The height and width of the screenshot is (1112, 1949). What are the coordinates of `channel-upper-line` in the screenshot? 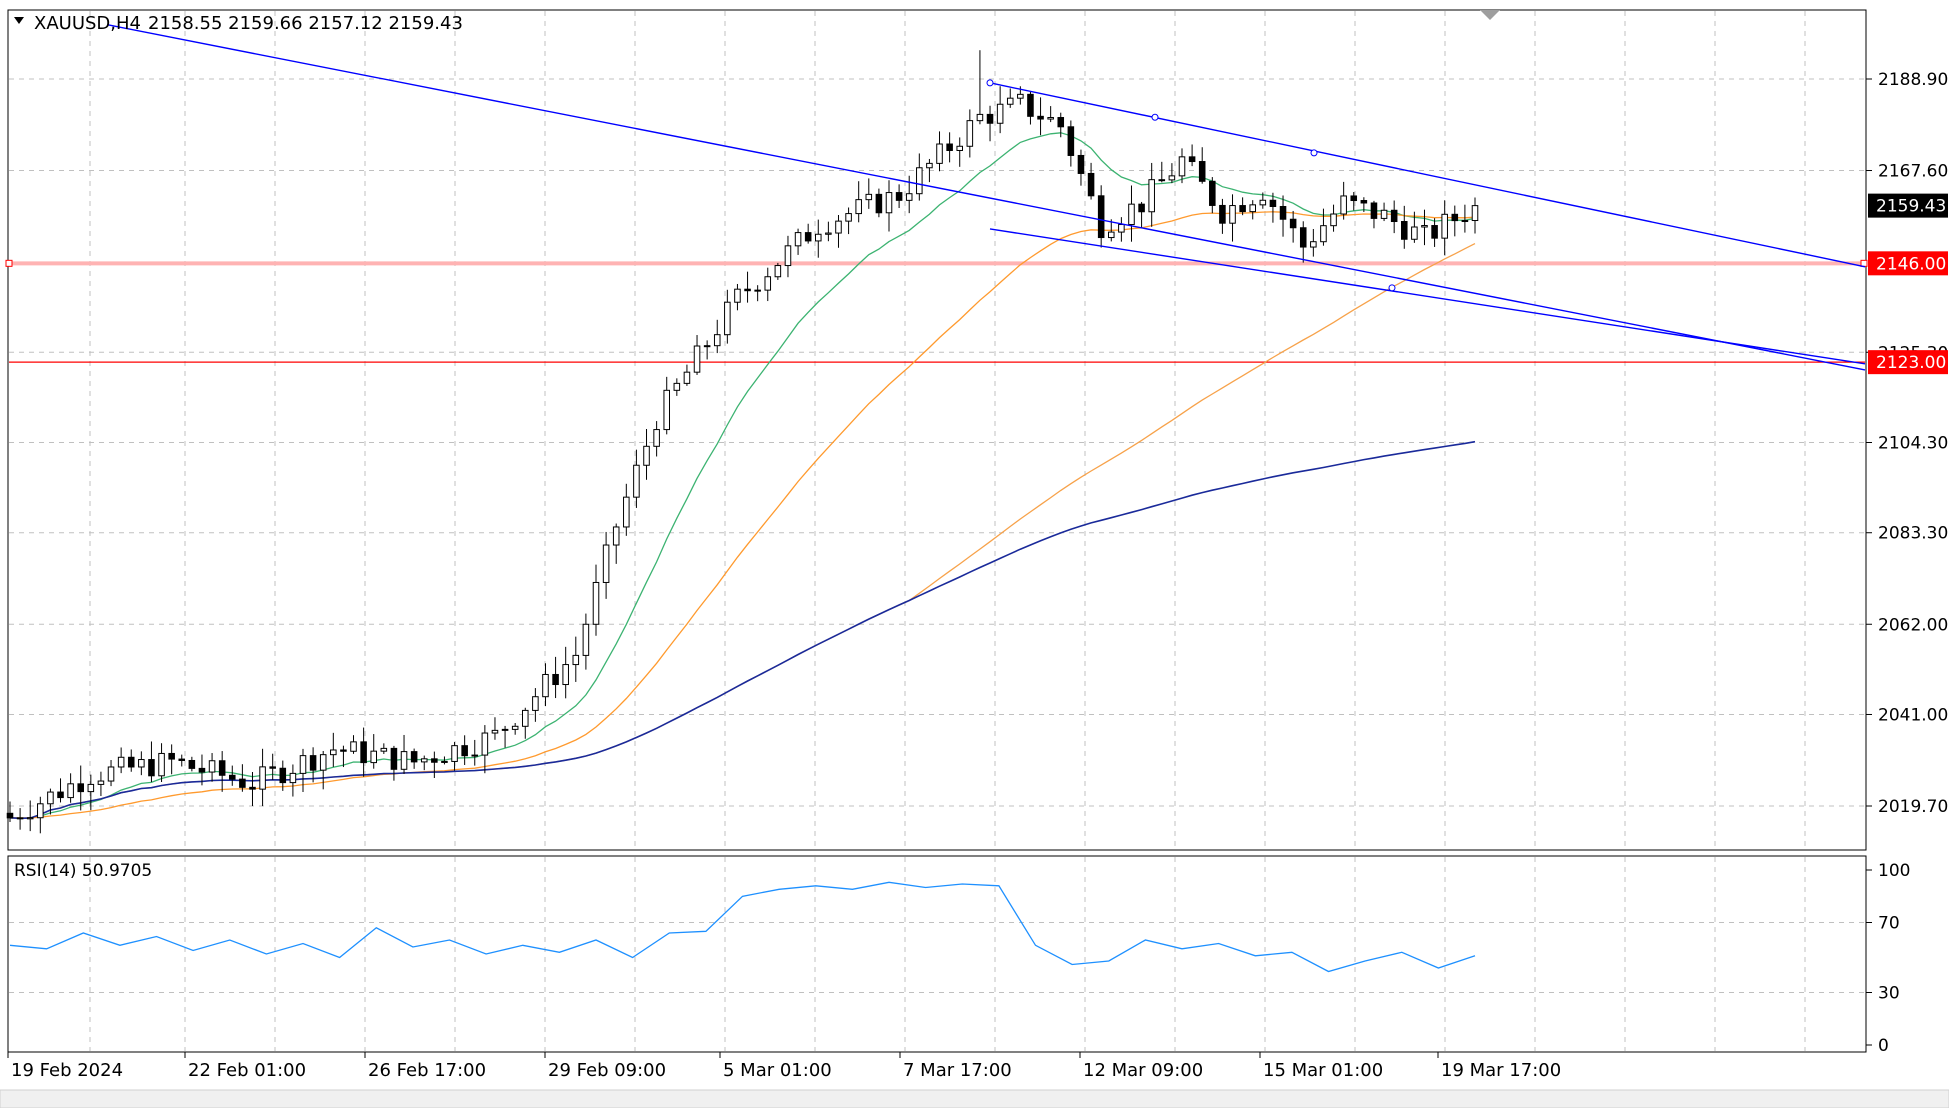 It's located at (1427, 175).